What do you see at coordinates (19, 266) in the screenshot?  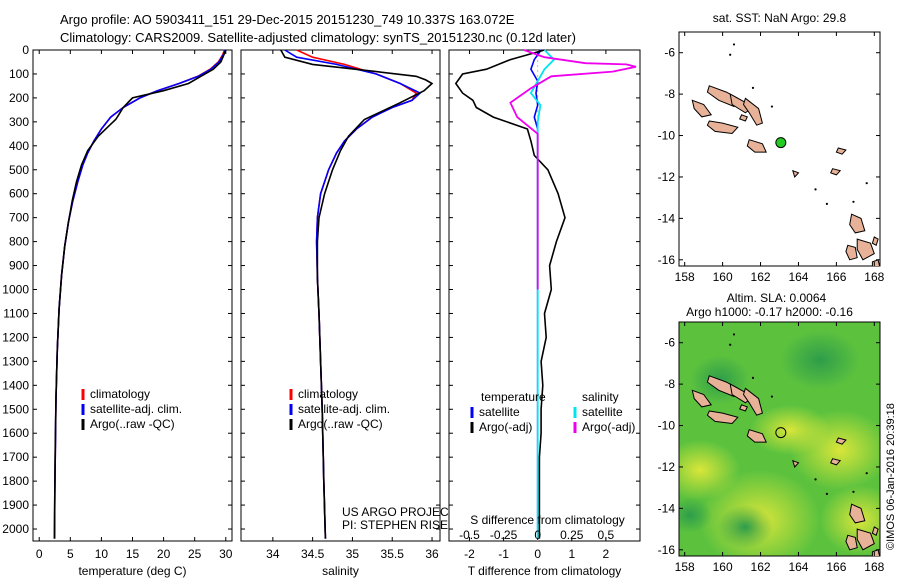 I see `depth-tick-label: 900` at bounding box center [19, 266].